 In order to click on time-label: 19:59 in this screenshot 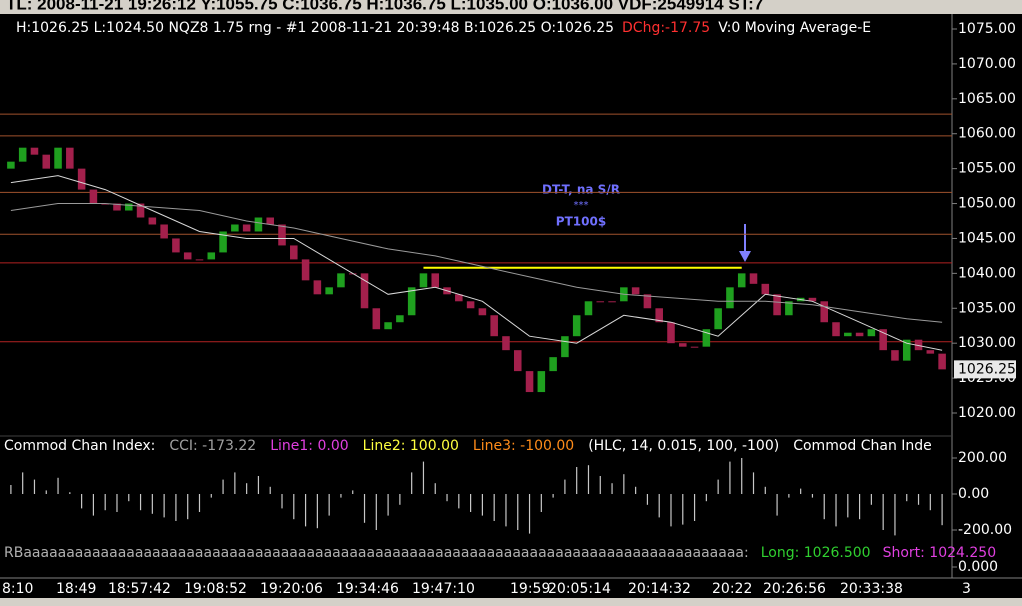, I will do `click(530, 589)`.